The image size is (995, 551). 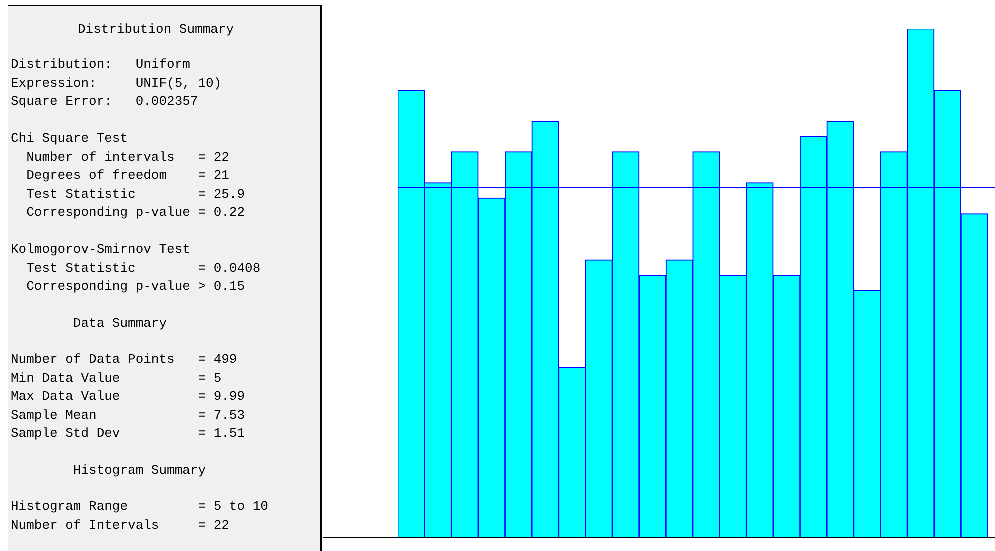 I want to click on text: Data Summary, so click(x=120, y=323).